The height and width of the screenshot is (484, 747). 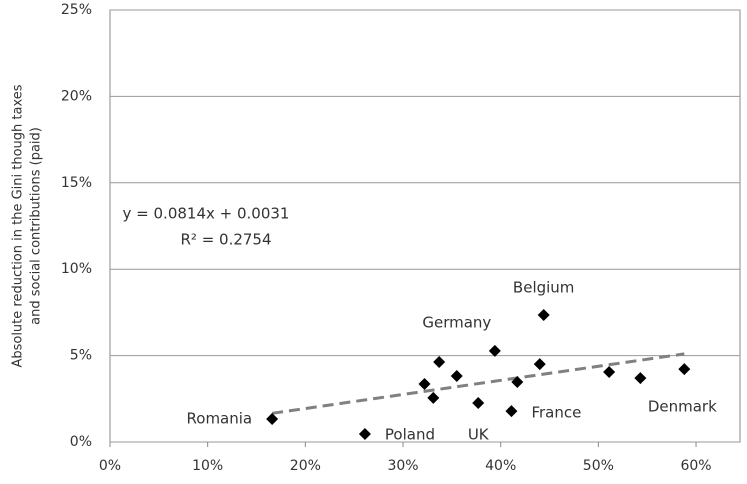 I want to click on x-tick-label: 40%, so click(x=500, y=466).